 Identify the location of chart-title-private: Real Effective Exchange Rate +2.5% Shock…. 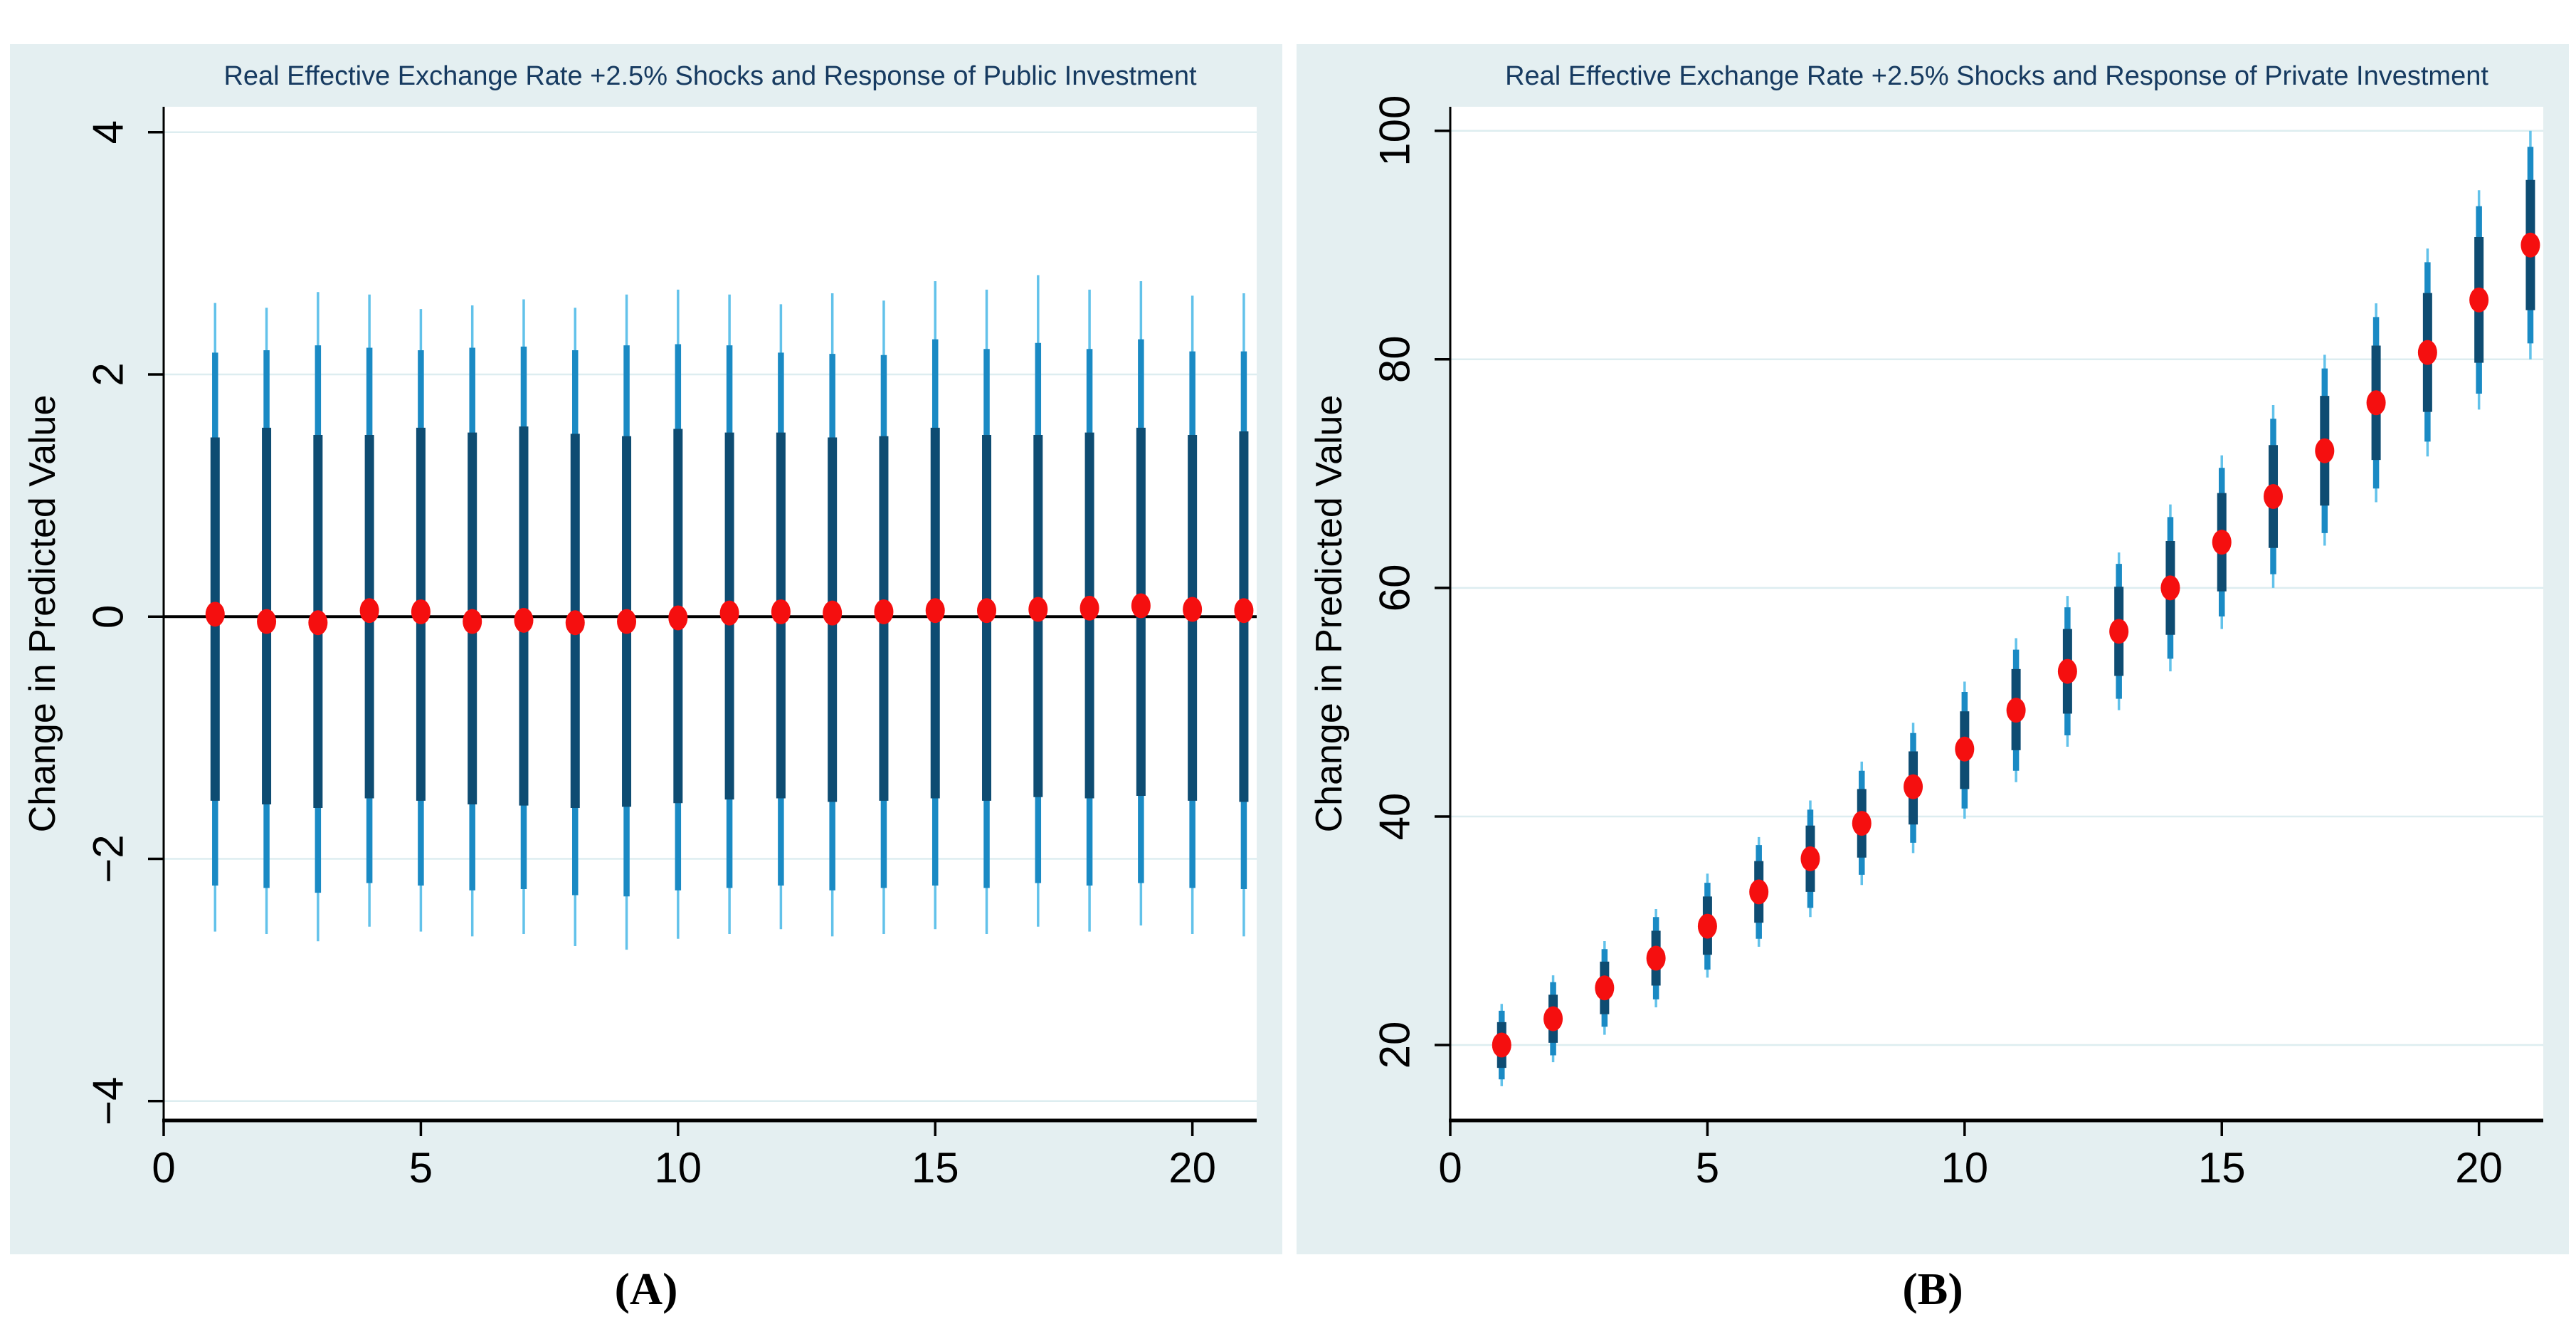
(1997, 76).